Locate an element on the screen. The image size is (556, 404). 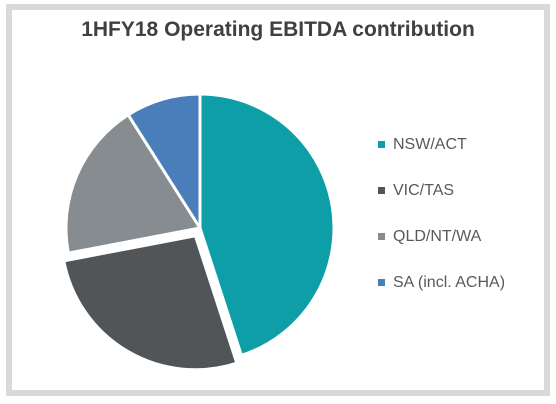
legend-item-sa: SA (incl. ACHA) is located at coordinates (441, 282).